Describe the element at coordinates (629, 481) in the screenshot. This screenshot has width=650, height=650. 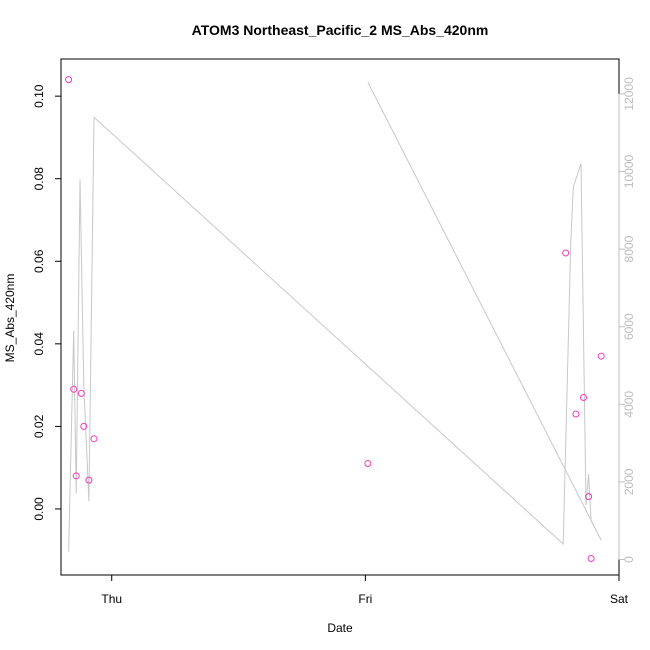
I see `y-right-tick-label-1: 2000` at that location.